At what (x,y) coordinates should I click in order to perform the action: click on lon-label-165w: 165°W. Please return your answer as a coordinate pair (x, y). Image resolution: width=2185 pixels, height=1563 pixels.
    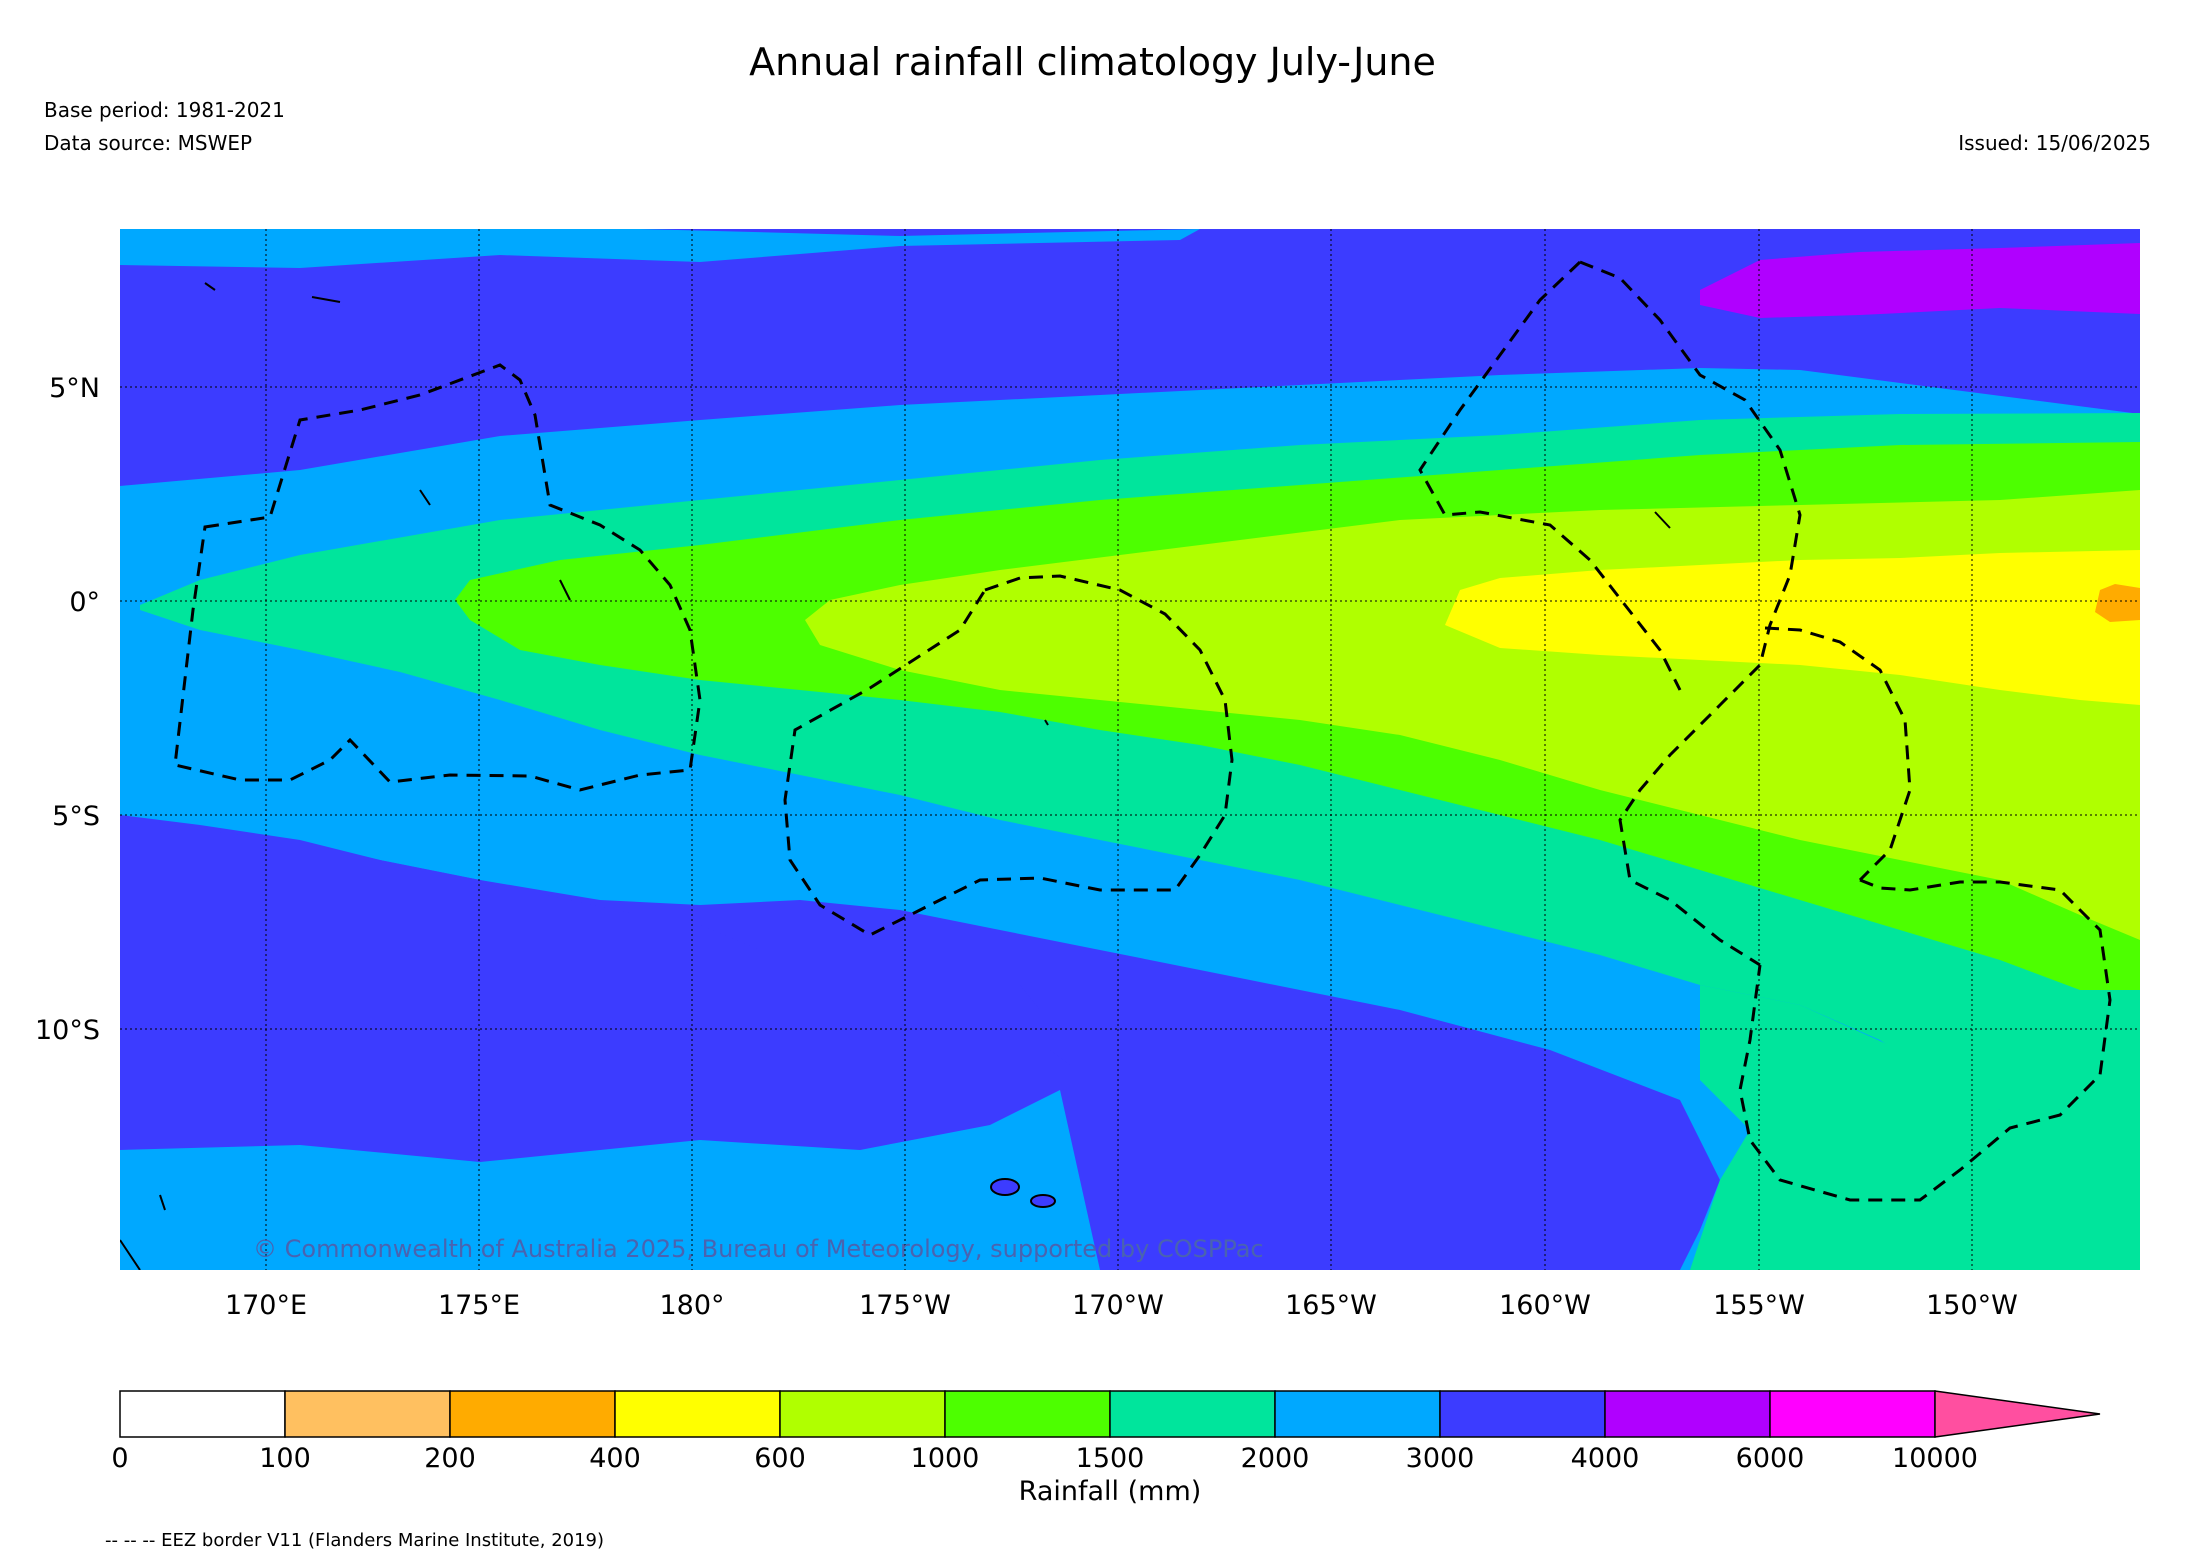
    Looking at the image, I should click on (1331, 1305).